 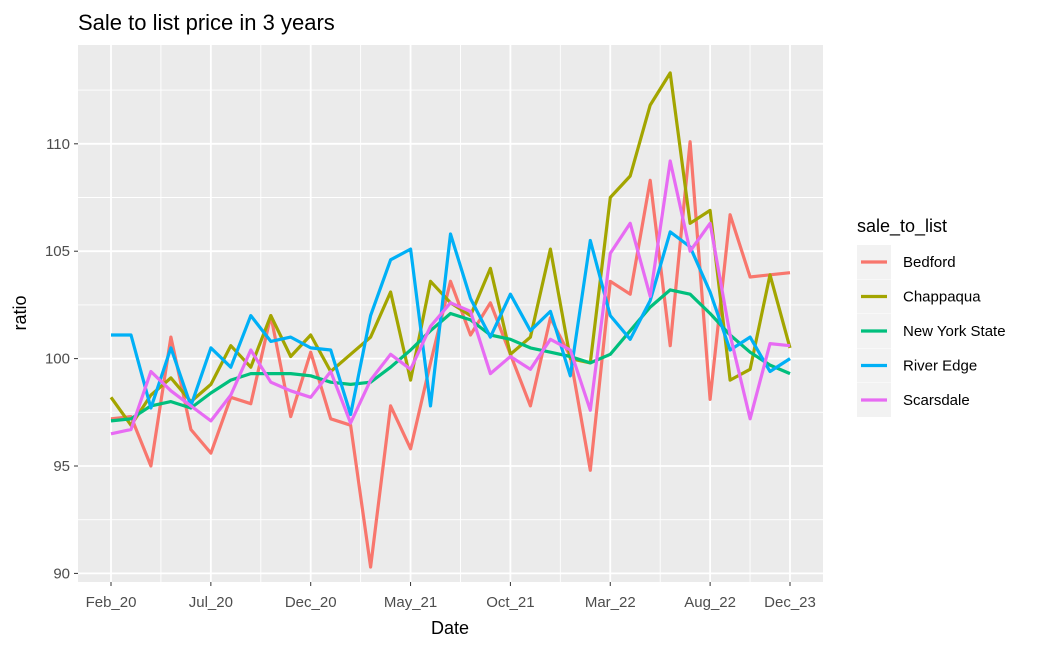 I want to click on legend-title: sale_to_list, so click(x=902, y=226).